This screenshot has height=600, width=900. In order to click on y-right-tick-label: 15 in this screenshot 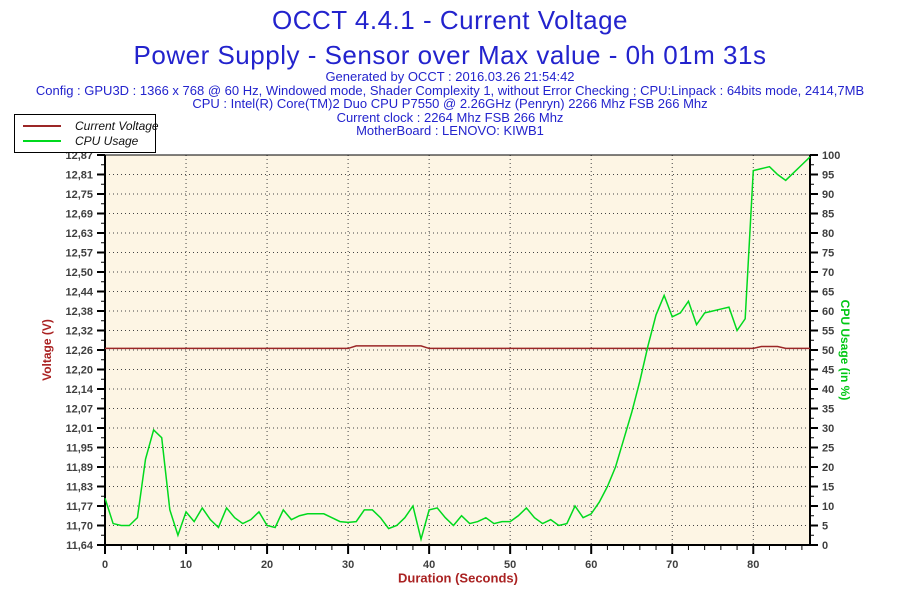, I will do `click(828, 488)`.